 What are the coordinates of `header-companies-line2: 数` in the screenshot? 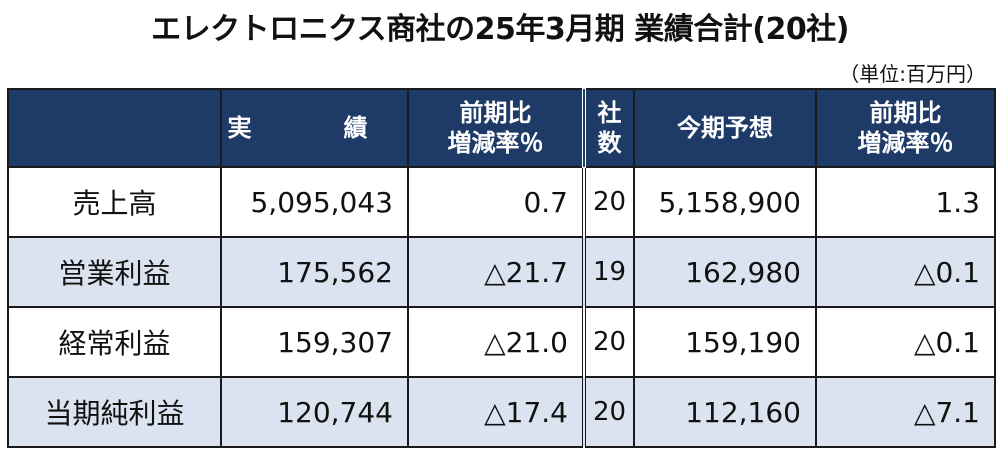 It's located at (609, 143).